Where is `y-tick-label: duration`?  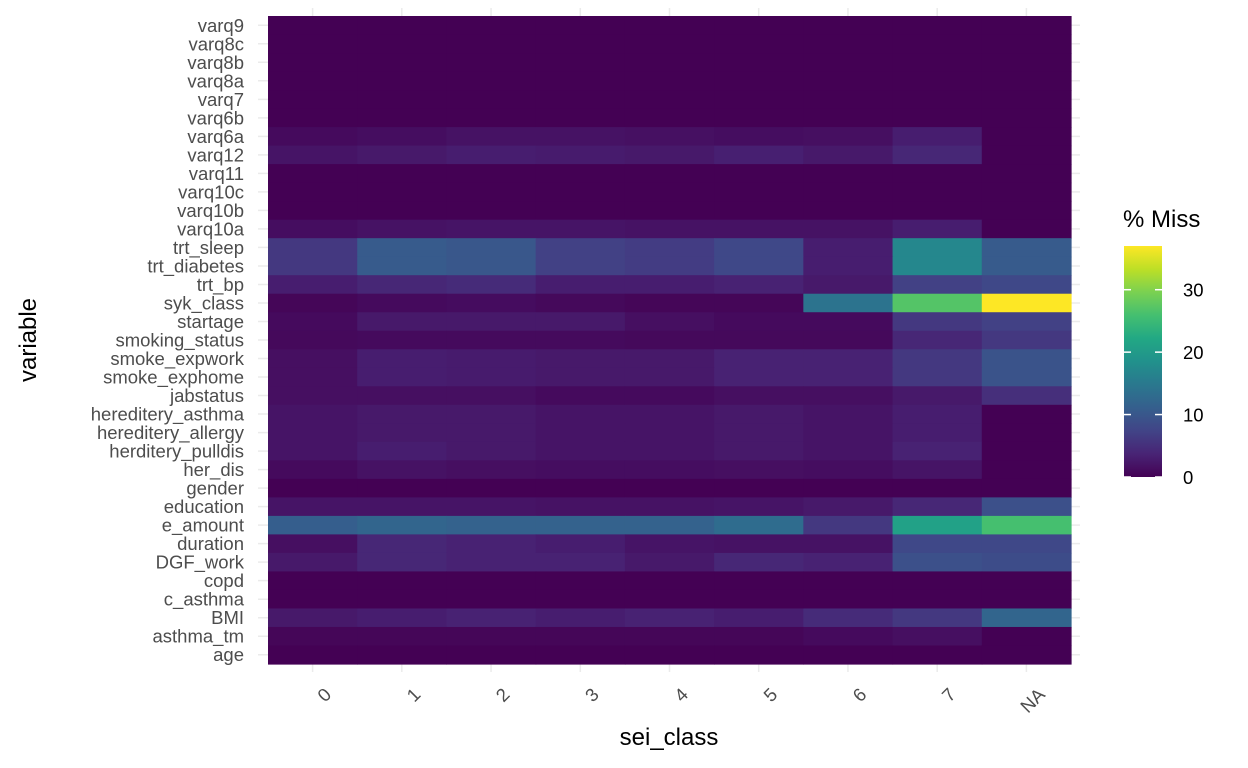
y-tick-label: duration is located at coordinates (210, 543).